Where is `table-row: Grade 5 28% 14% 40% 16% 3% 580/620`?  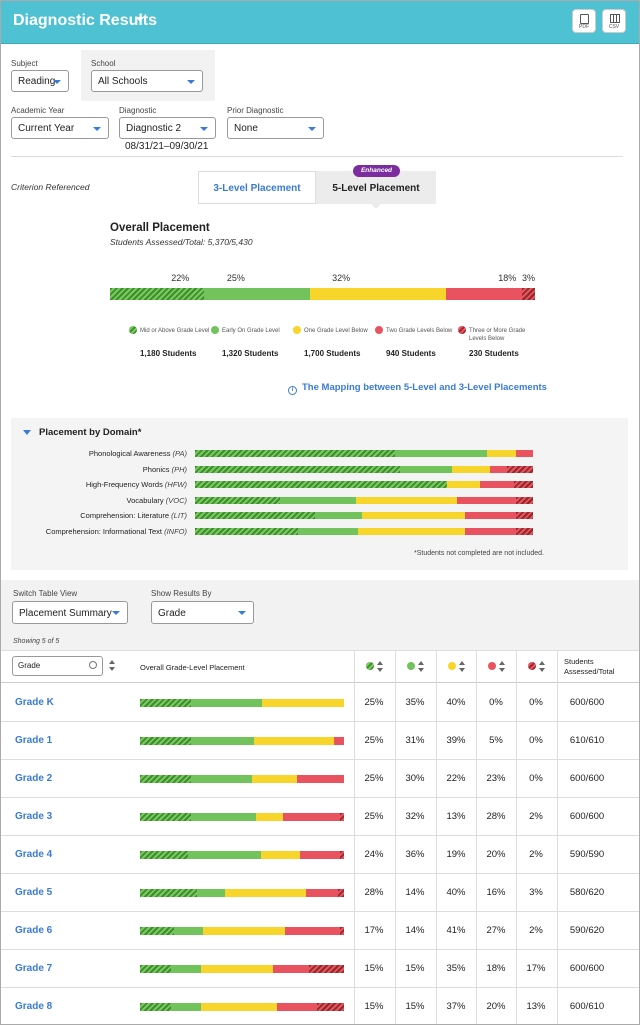 table-row: Grade 5 28% 14% 40% 16% 3% 580/620 is located at coordinates (320, 893).